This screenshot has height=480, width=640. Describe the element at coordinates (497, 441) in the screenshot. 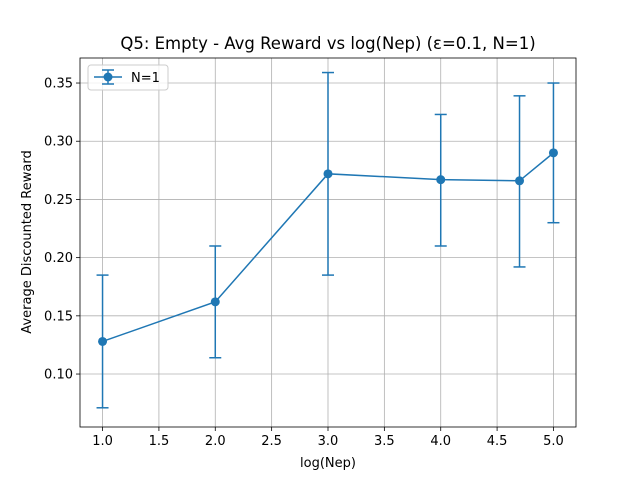

I see `x-tick-label: 4.5` at that location.